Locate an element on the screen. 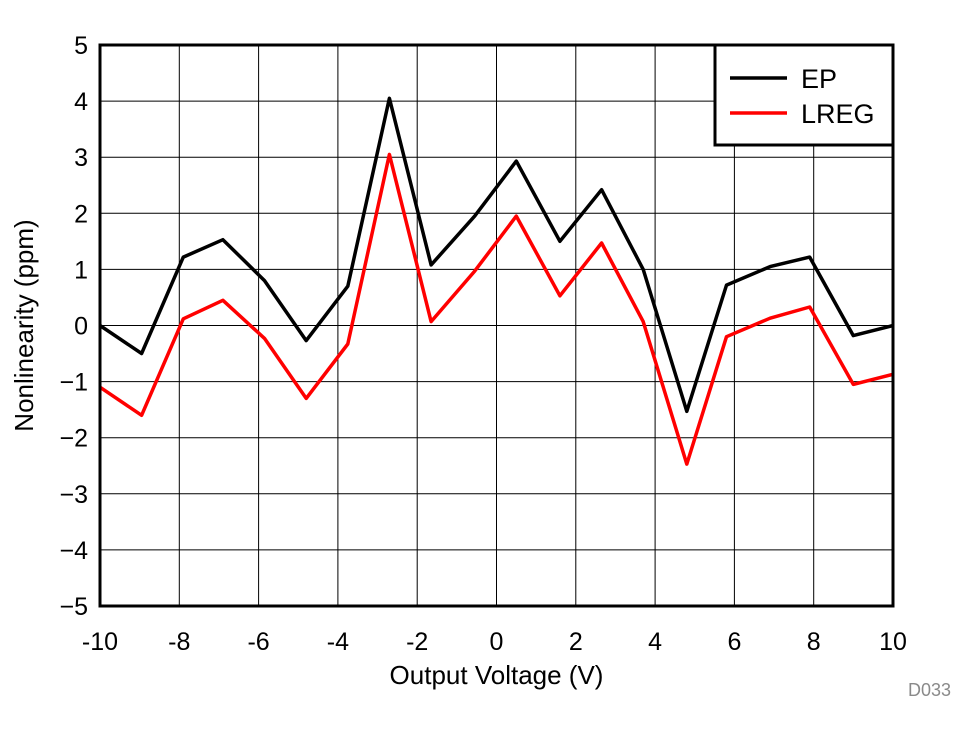 This screenshot has height=734, width=976. legend: EP LREG is located at coordinates (804, 95).